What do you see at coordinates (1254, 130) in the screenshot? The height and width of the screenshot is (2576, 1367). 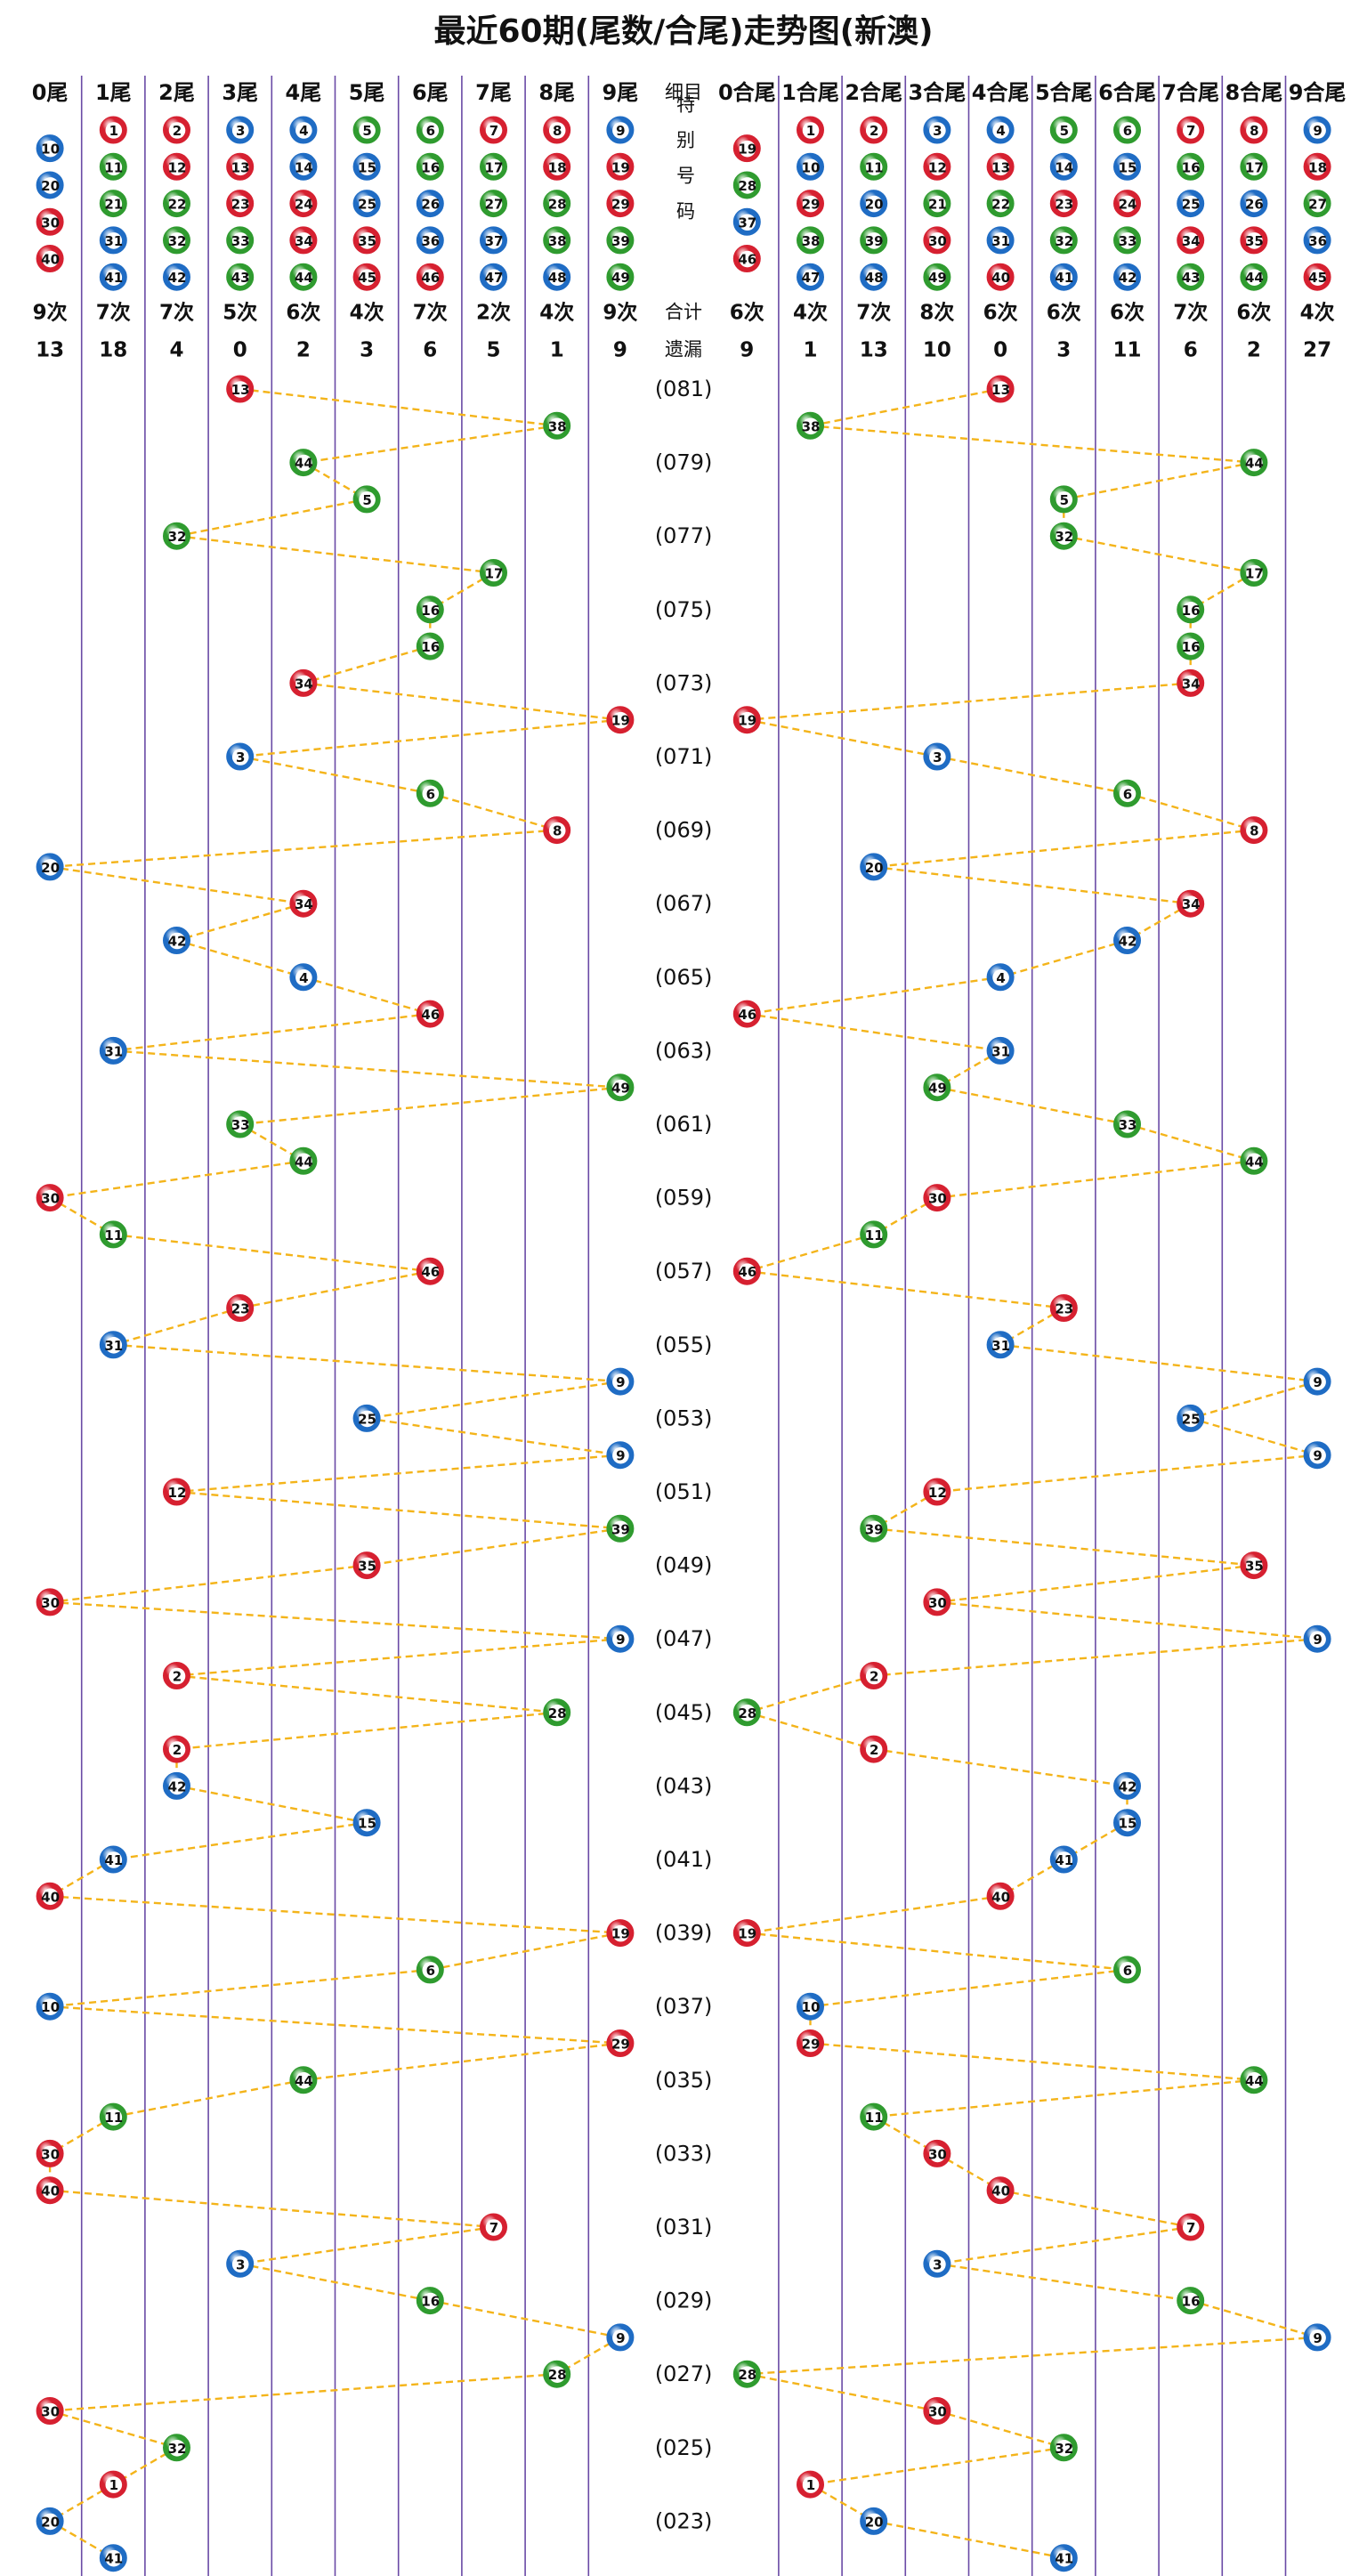 I see `header-ball: 8` at bounding box center [1254, 130].